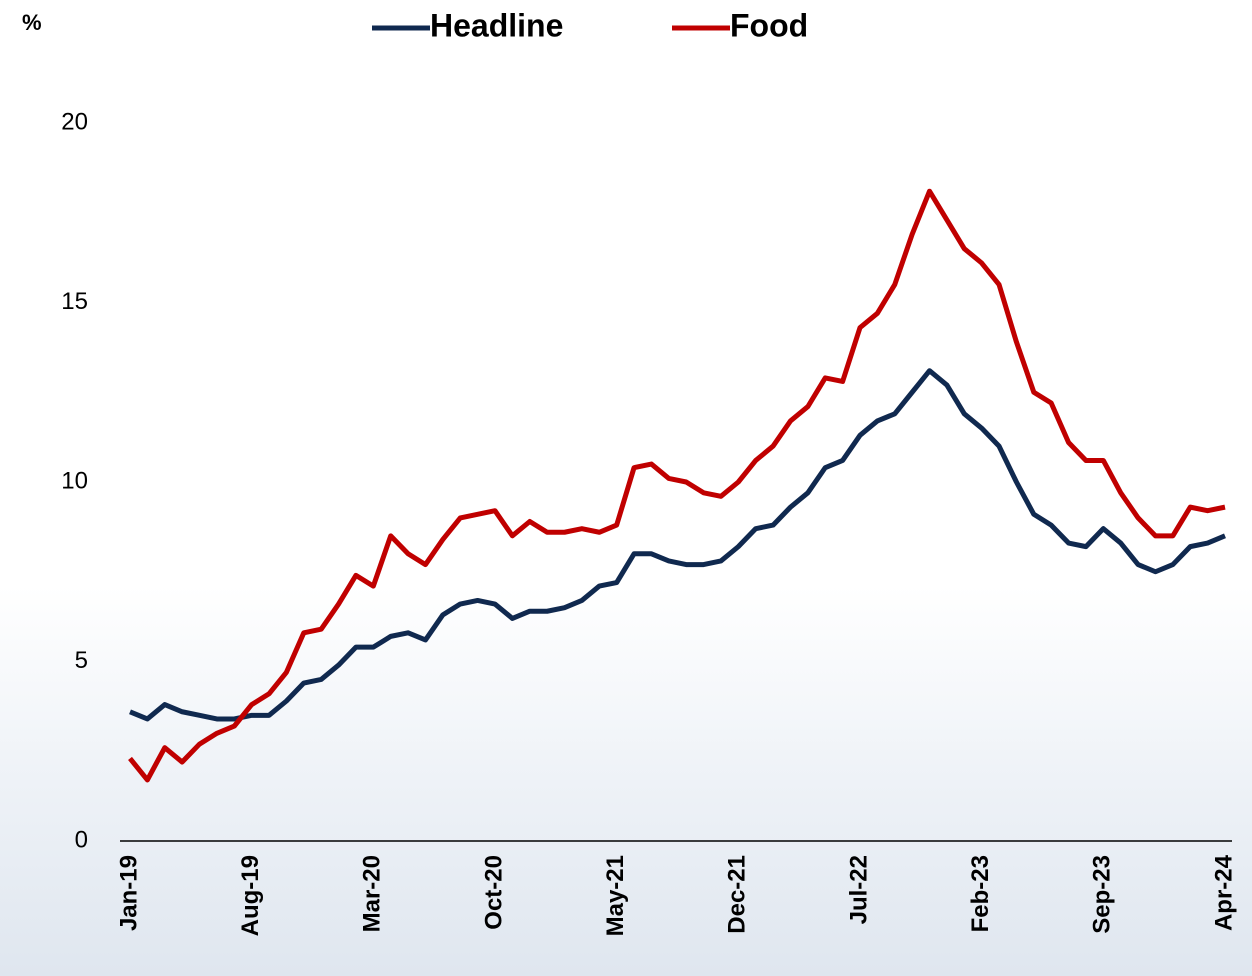  Describe the element at coordinates (1223, 892) in the screenshot. I see `x-tick-label: Apr-24` at that location.